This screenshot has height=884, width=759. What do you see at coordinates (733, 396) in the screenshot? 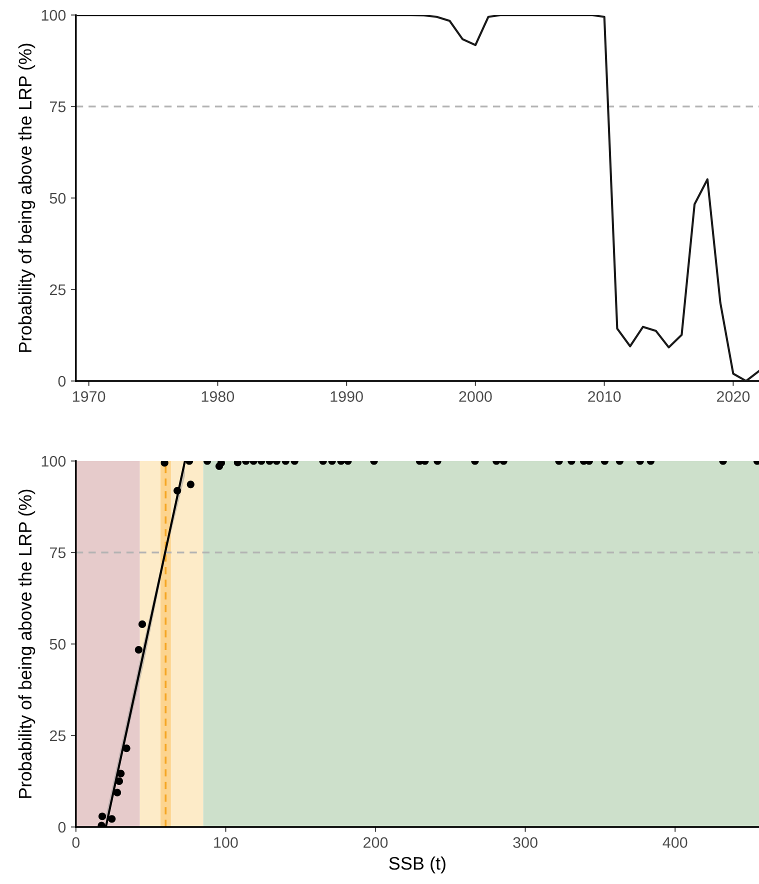
I see `x-tick-label: 2020` at bounding box center [733, 396].